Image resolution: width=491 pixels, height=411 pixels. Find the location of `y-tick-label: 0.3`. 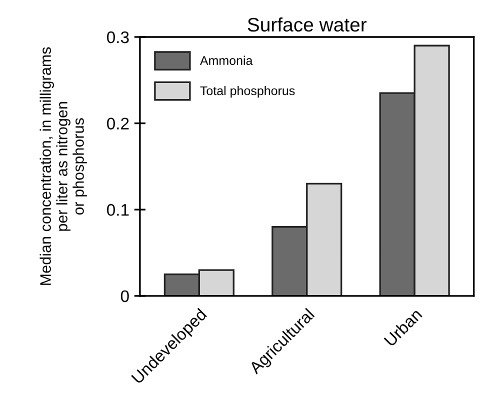

y-tick-label: 0.3 is located at coordinates (118, 37).